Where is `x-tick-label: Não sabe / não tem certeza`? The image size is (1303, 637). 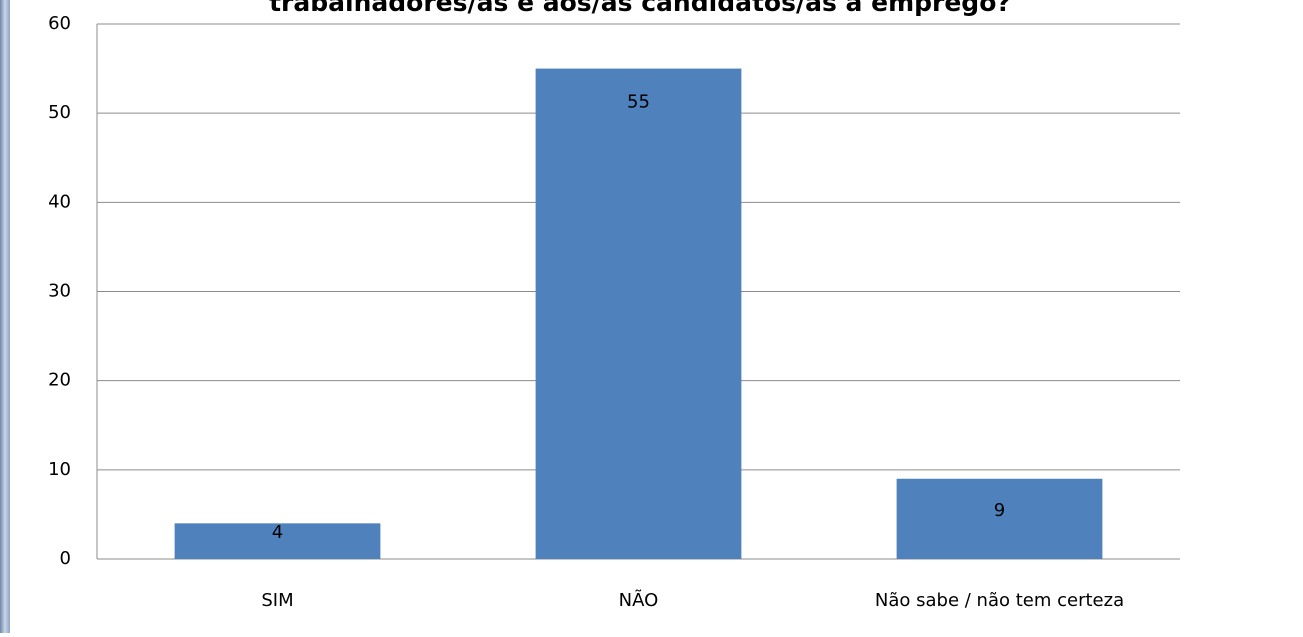 x-tick-label: Não sabe / não tem certeza is located at coordinates (999, 600).